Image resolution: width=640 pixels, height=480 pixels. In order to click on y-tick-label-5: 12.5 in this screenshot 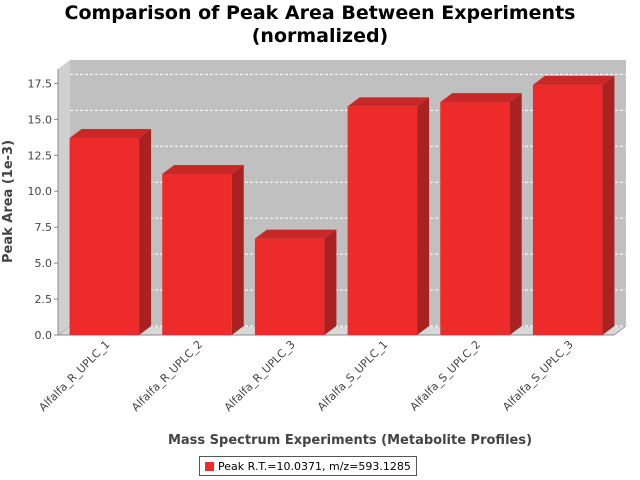, I will do `click(40, 155)`.